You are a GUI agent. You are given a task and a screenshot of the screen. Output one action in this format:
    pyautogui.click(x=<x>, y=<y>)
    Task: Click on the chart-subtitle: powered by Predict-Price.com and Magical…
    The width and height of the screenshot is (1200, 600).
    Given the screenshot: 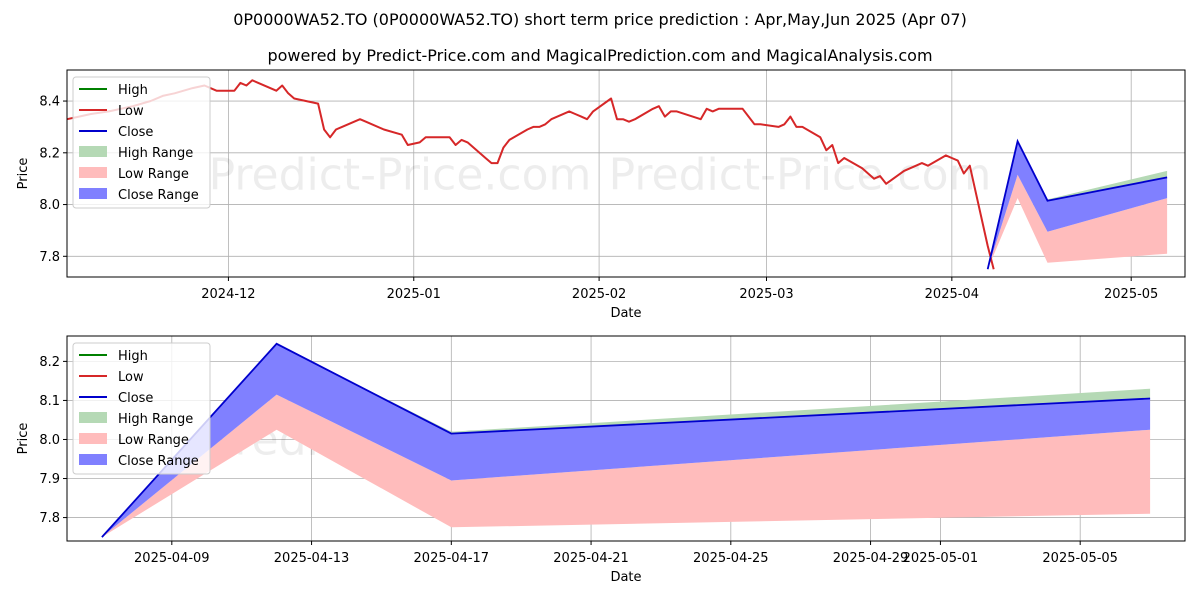 What is the action you would take?
    pyautogui.click(x=600, y=55)
    